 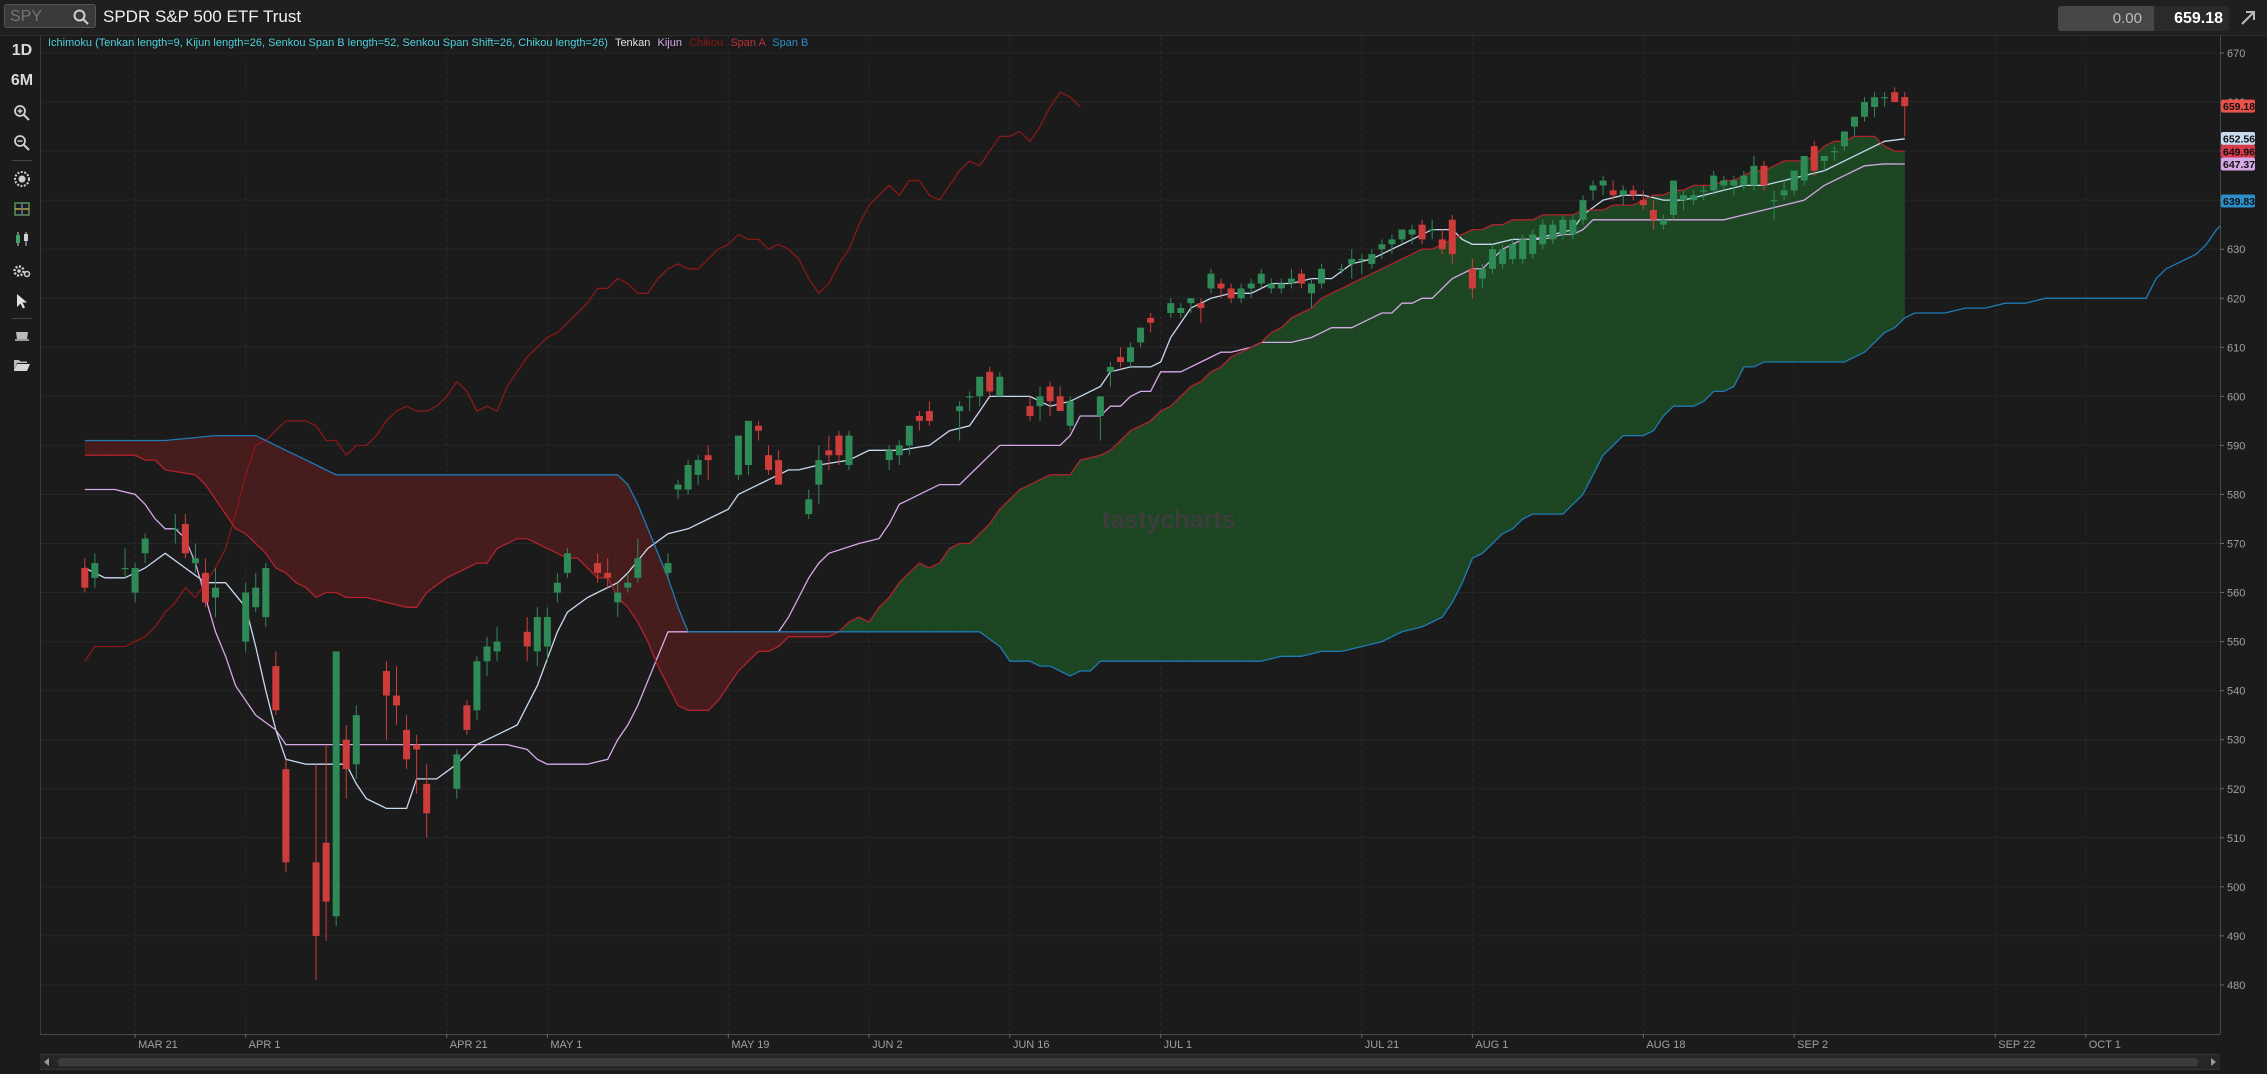 What do you see at coordinates (47, 1062) in the screenshot?
I see `scroll-left-arrow-icon` at bounding box center [47, 1062].